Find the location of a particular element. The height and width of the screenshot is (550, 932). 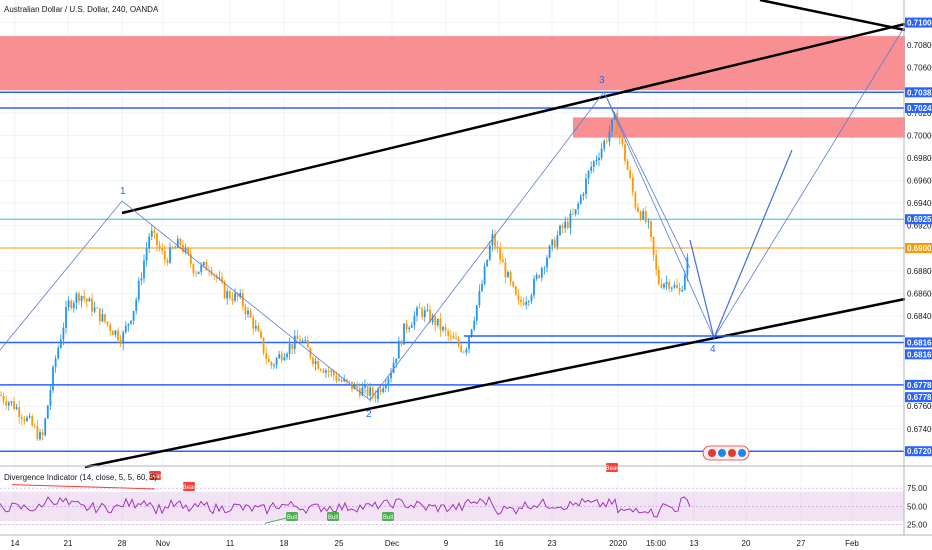

price-tag-label: 0.70243 is located at coordinates (919, 108).